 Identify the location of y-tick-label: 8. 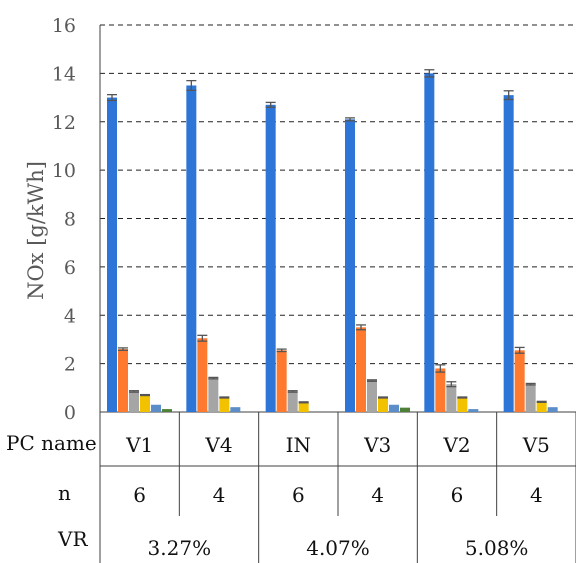
(70, 220).